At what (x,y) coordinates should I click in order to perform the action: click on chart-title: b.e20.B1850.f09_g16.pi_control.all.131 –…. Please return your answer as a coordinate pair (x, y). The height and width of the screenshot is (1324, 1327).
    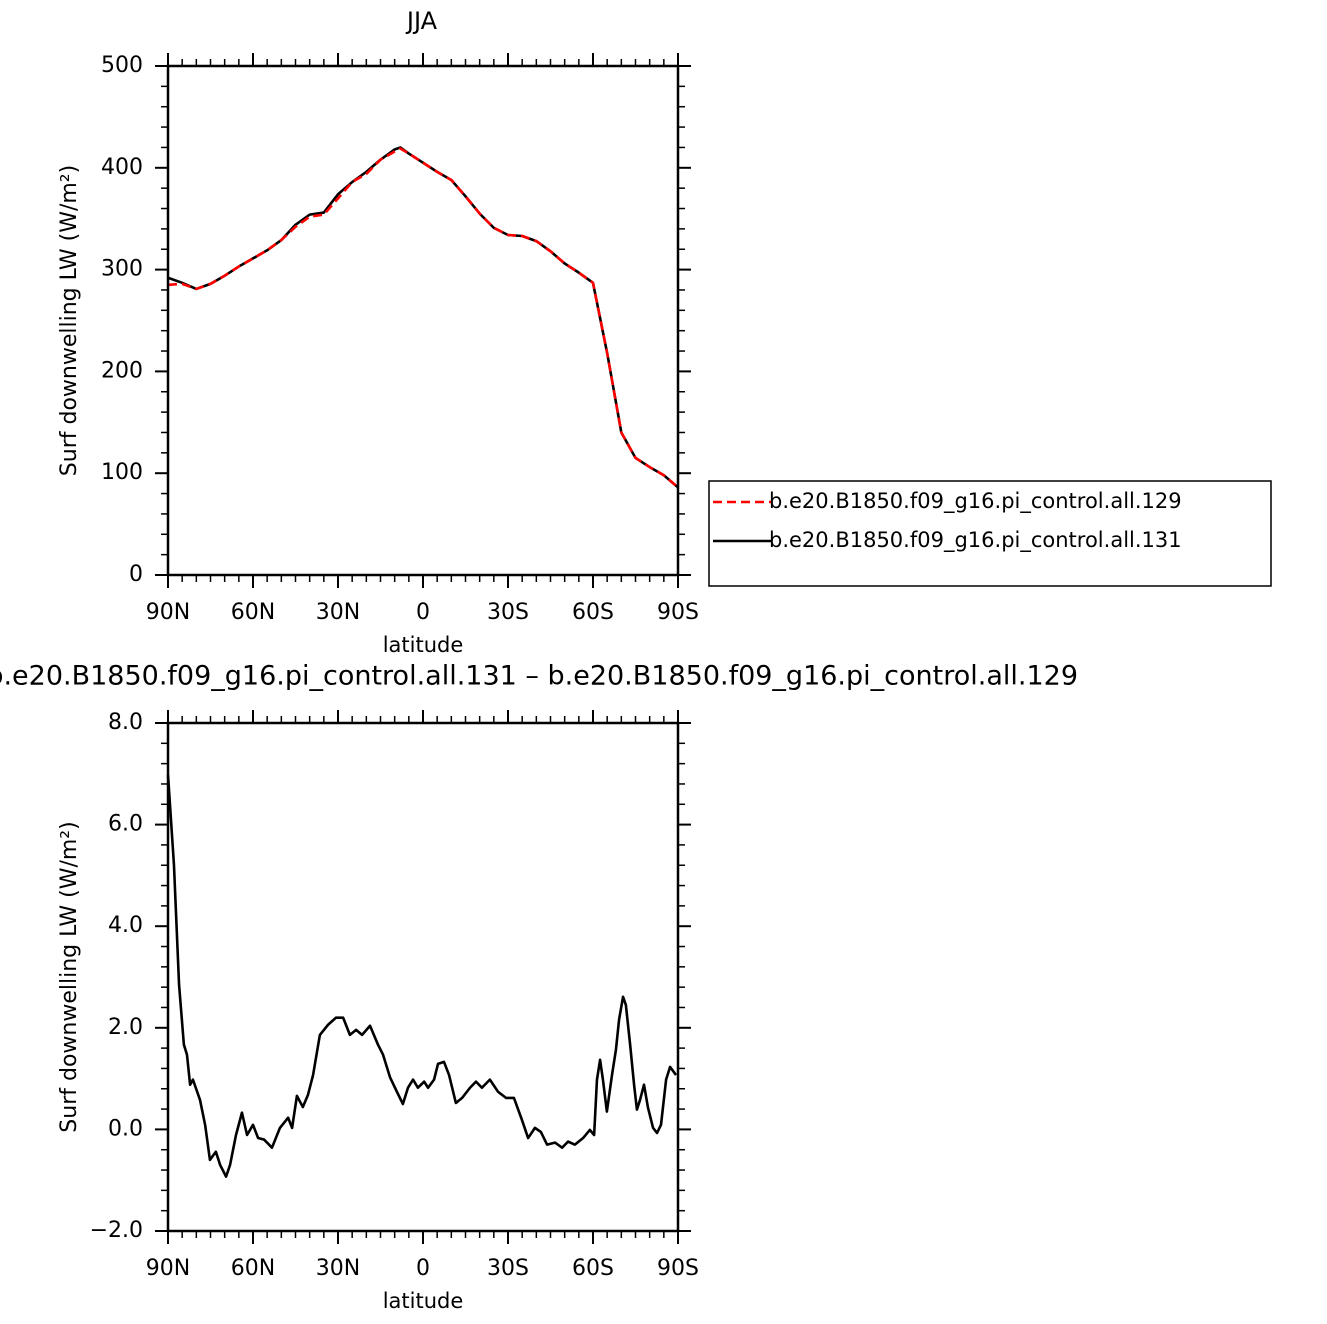
    Looking at the image, I should click on (539, 676).